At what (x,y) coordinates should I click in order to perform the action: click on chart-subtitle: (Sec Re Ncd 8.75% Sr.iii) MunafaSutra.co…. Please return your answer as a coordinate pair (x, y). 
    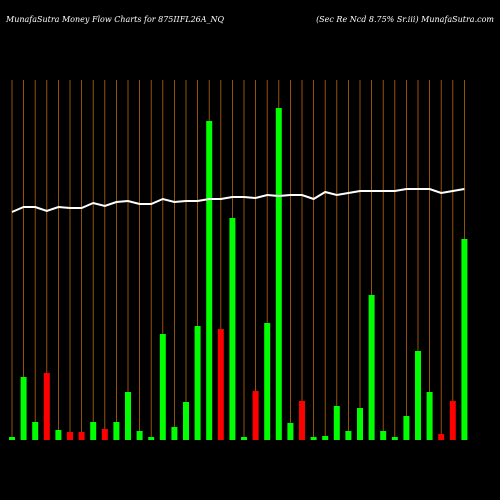
    Looking at the image, I should click on (405, 19).